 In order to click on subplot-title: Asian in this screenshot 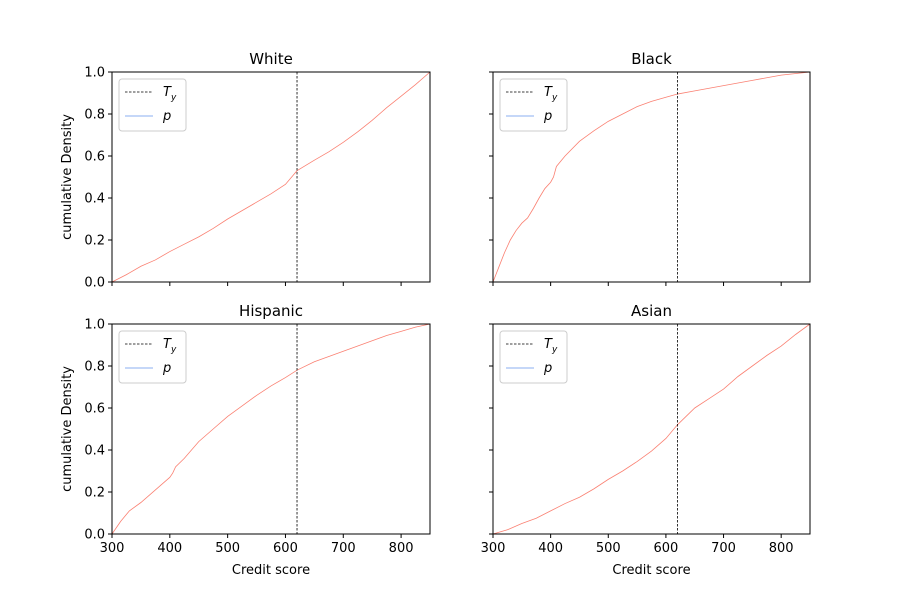, I will do `click(651, 311)`.